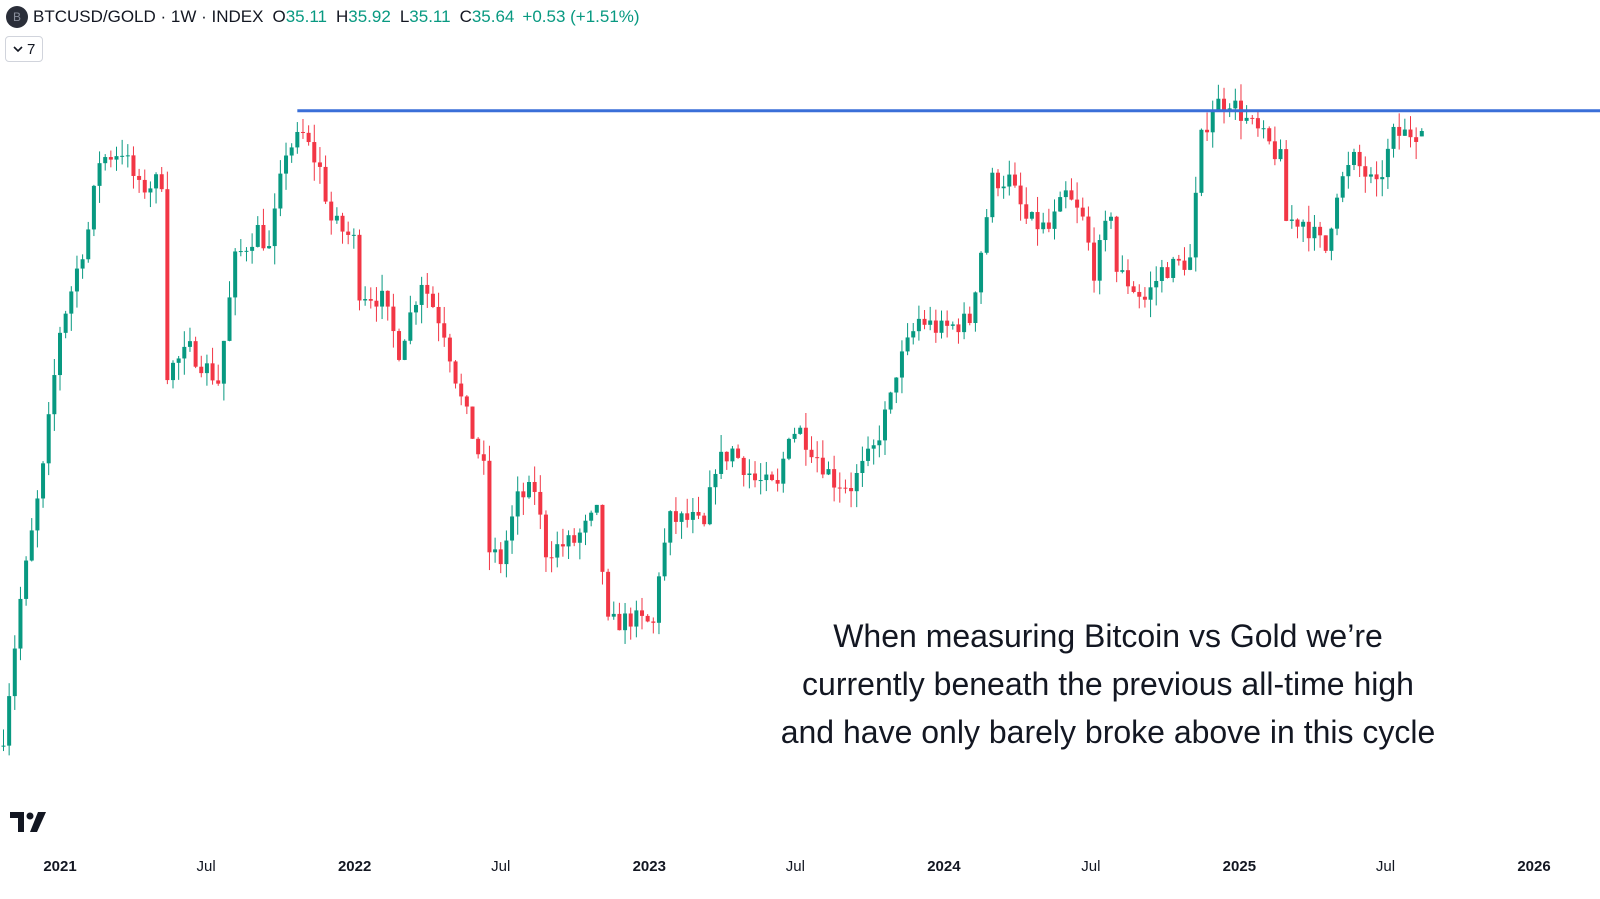 This screenshot has height=899, width=1600. Describe the element at coordinates (148, 16) in the screenshot. I see `symbol-title: BTCUSD/GOLD · 1W · INDEX` at that location.